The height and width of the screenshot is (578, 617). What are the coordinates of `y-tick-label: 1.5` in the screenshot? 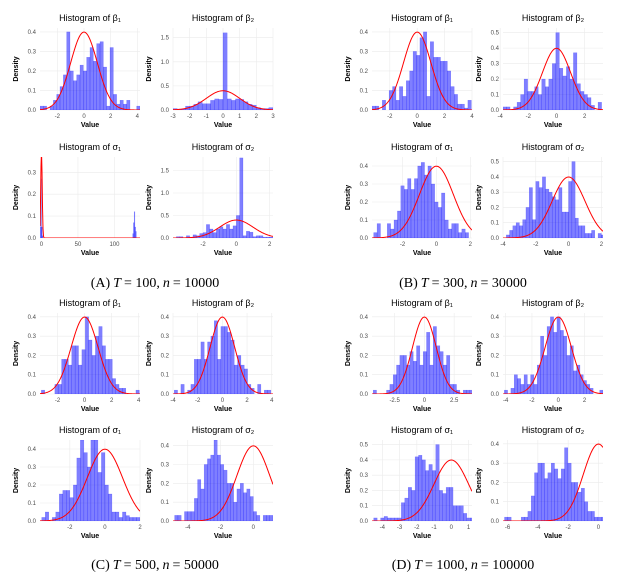 It's located at (165, 39).